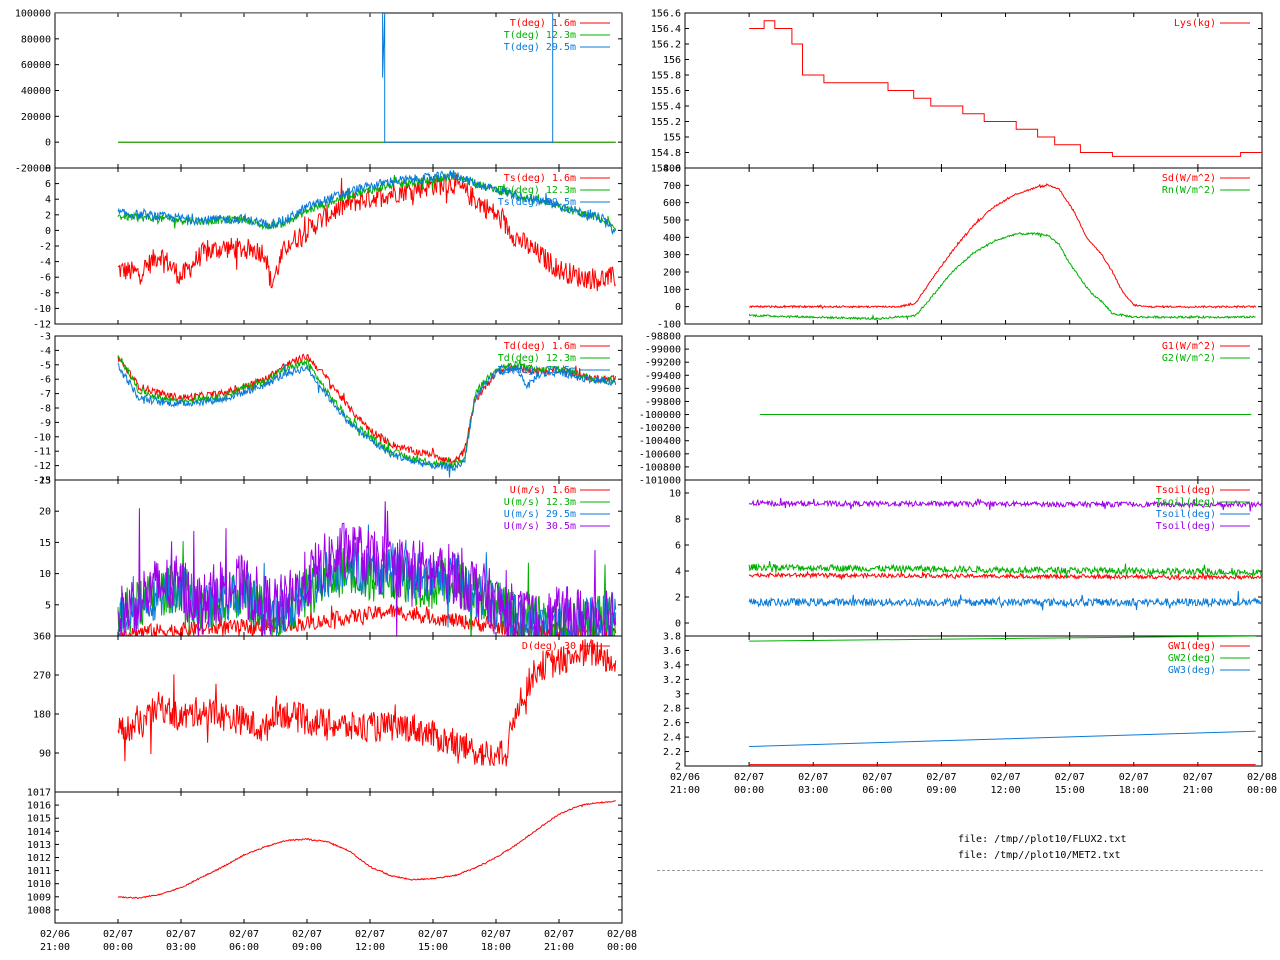 Image resolution: width=1280 pixels, height=960 pixels. Describe the element at coordinates (660, 428) in the screenshot. I see `y-tick-label: -100200` at that location.